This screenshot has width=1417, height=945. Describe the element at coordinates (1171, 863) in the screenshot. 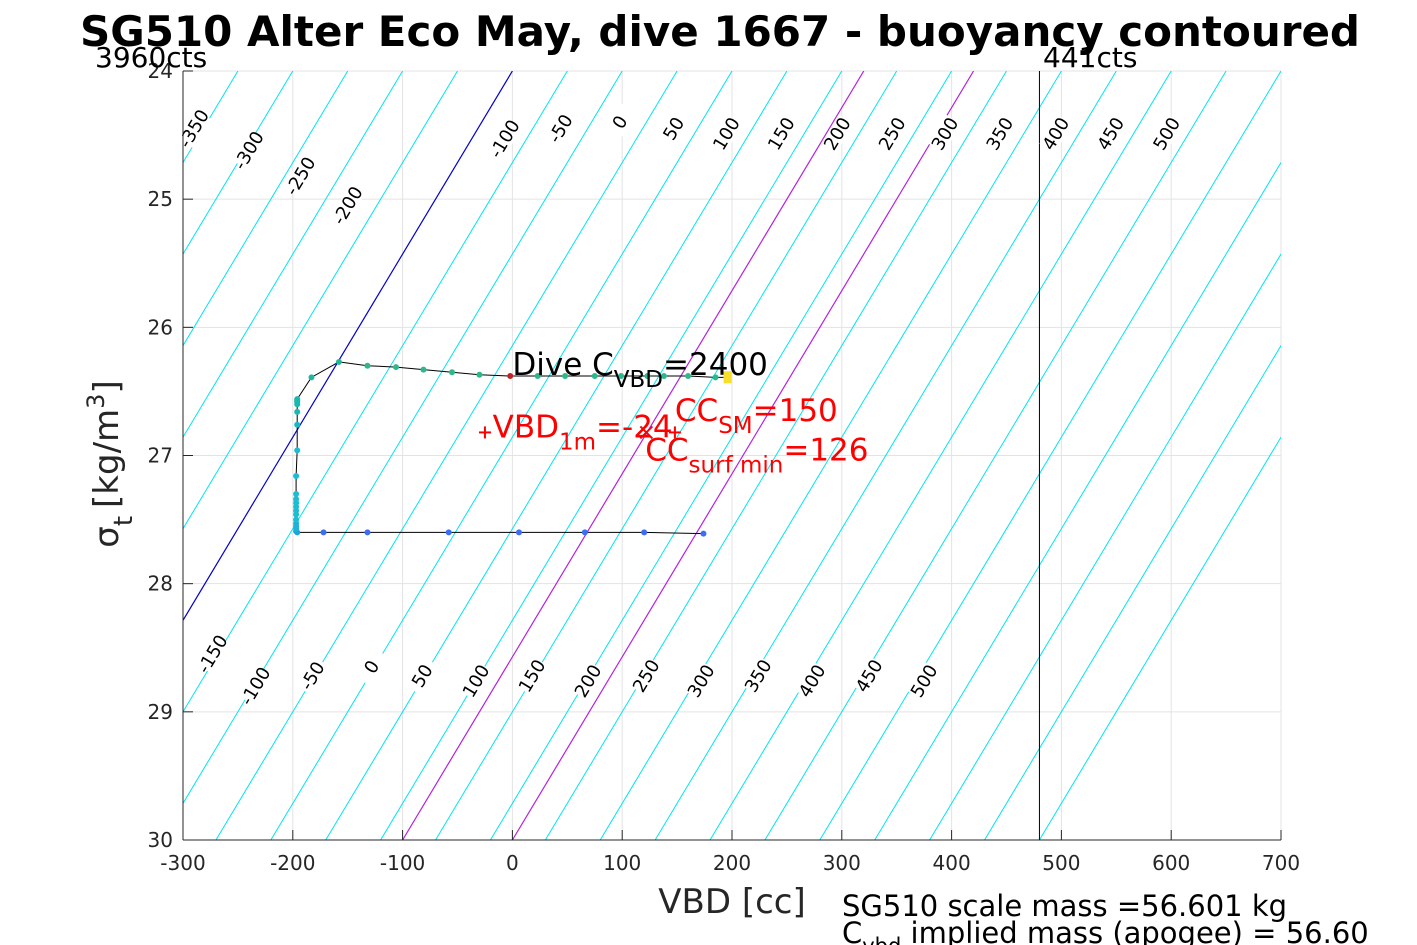

I see `x-tick-label: 600` at that location.